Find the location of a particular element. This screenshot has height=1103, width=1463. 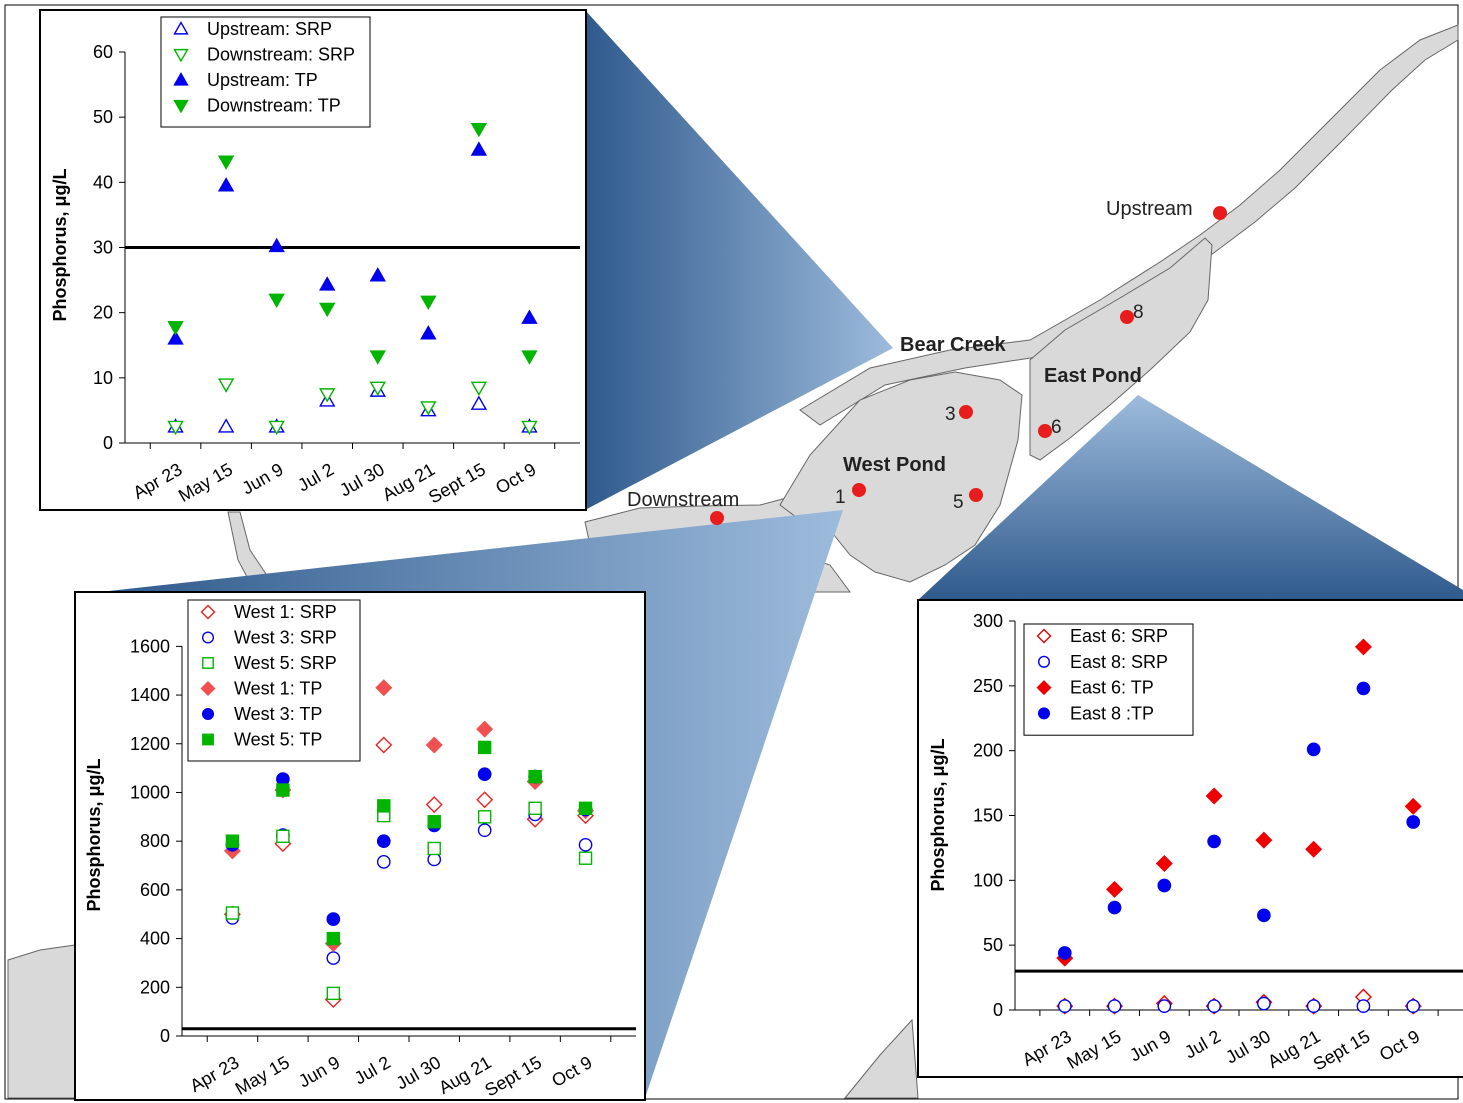

y-tick-label: 30 is located at coordinates (103, 248).